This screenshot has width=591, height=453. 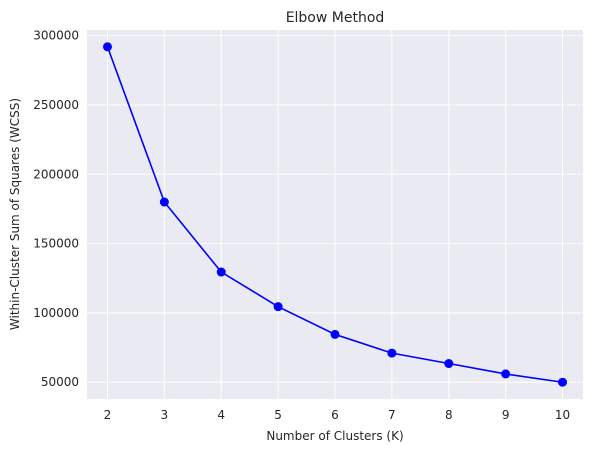 What do you see at coordinates (56, 313) in the screenshot?
I see `y-tick-label: 100000` at bounding box center [56, 313].